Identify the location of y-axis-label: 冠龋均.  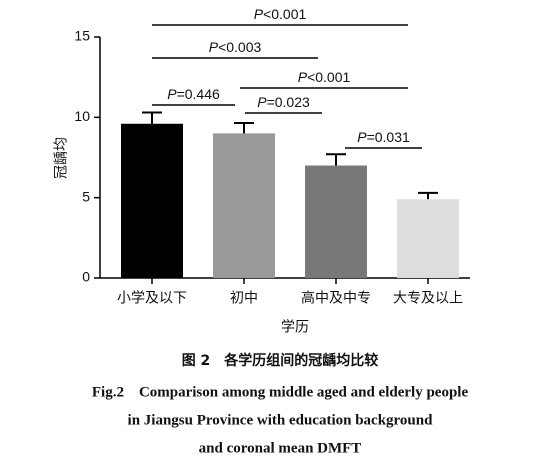
(61, 158).